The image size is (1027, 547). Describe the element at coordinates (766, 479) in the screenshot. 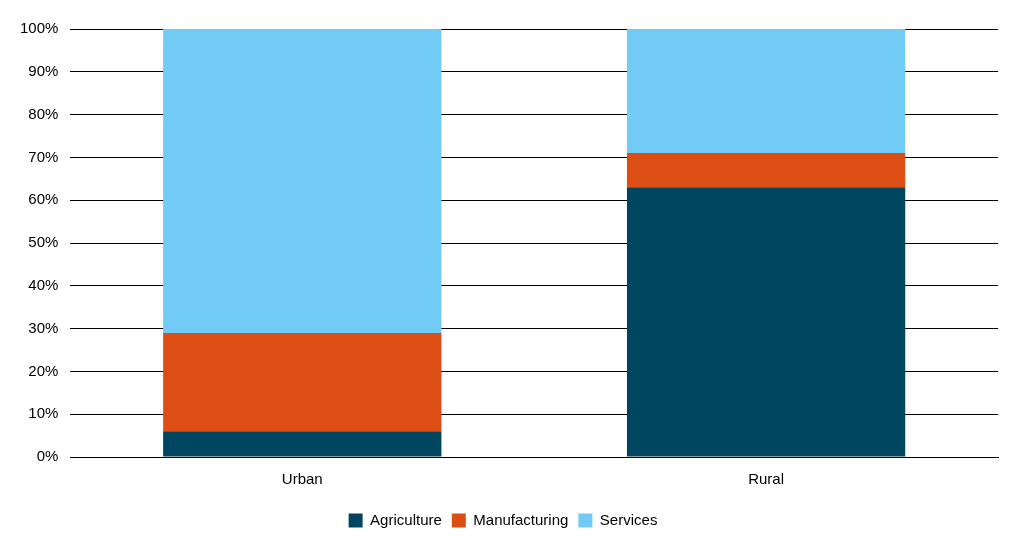

I see `x-tick-label: Rural` at that location.